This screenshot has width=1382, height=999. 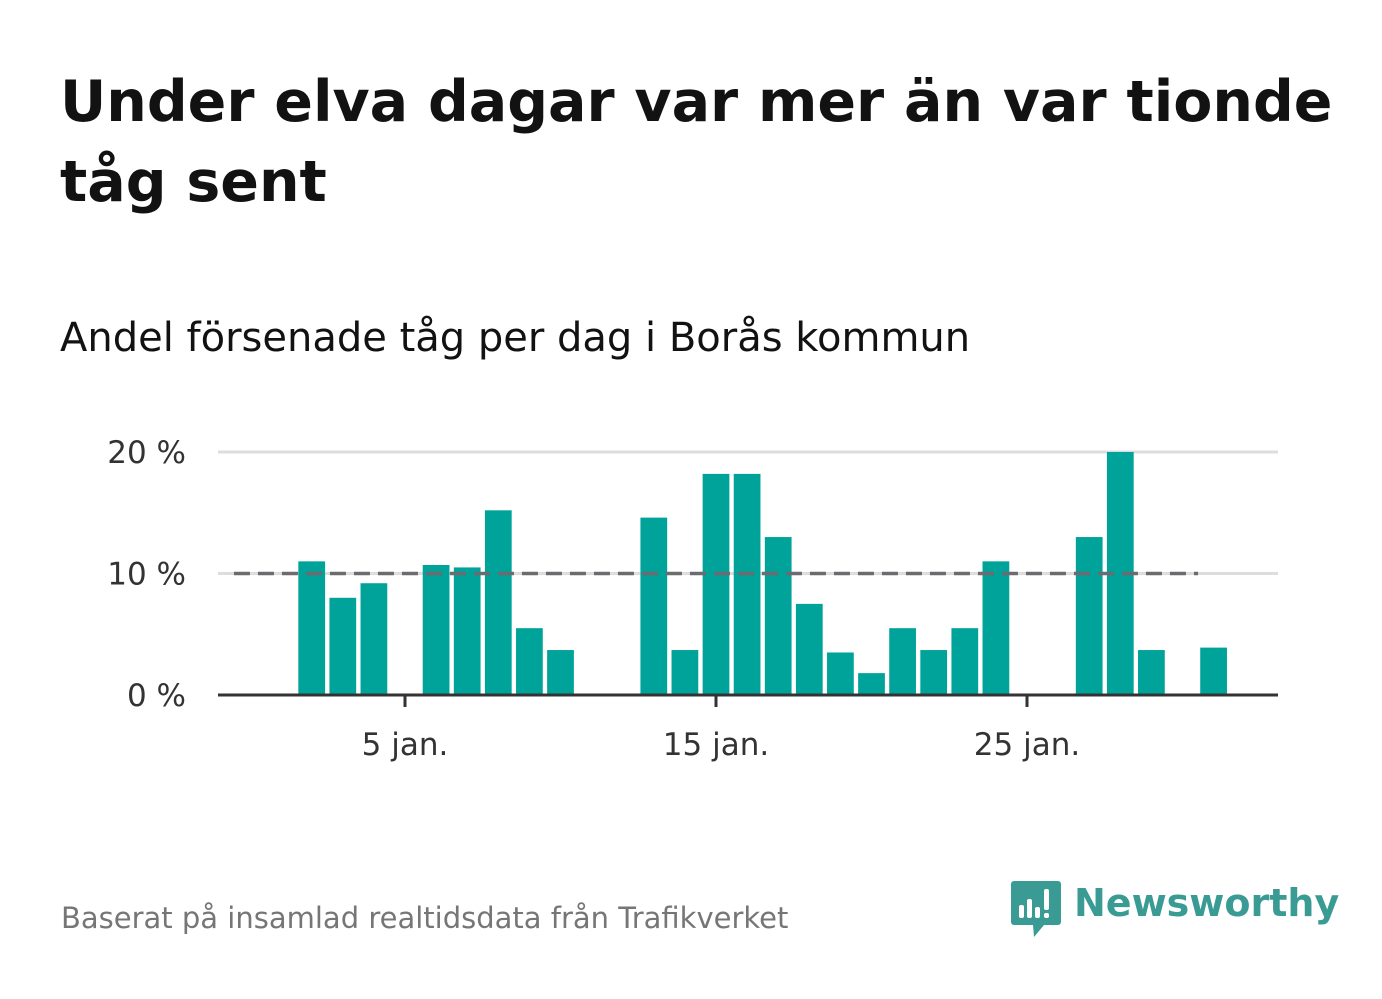 What do you see at coordinates (1036, 911) in the screenshot?
I see `newsworthy-logo-icon` at bounding box center [1036, 911].